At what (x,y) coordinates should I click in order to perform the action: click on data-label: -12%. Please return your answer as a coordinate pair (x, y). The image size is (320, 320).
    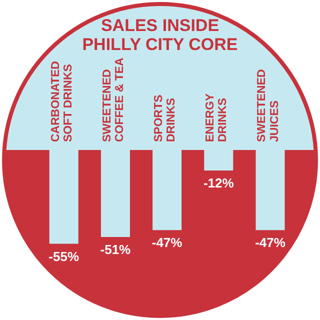
    Looking at the image, I should click on (218, 182).